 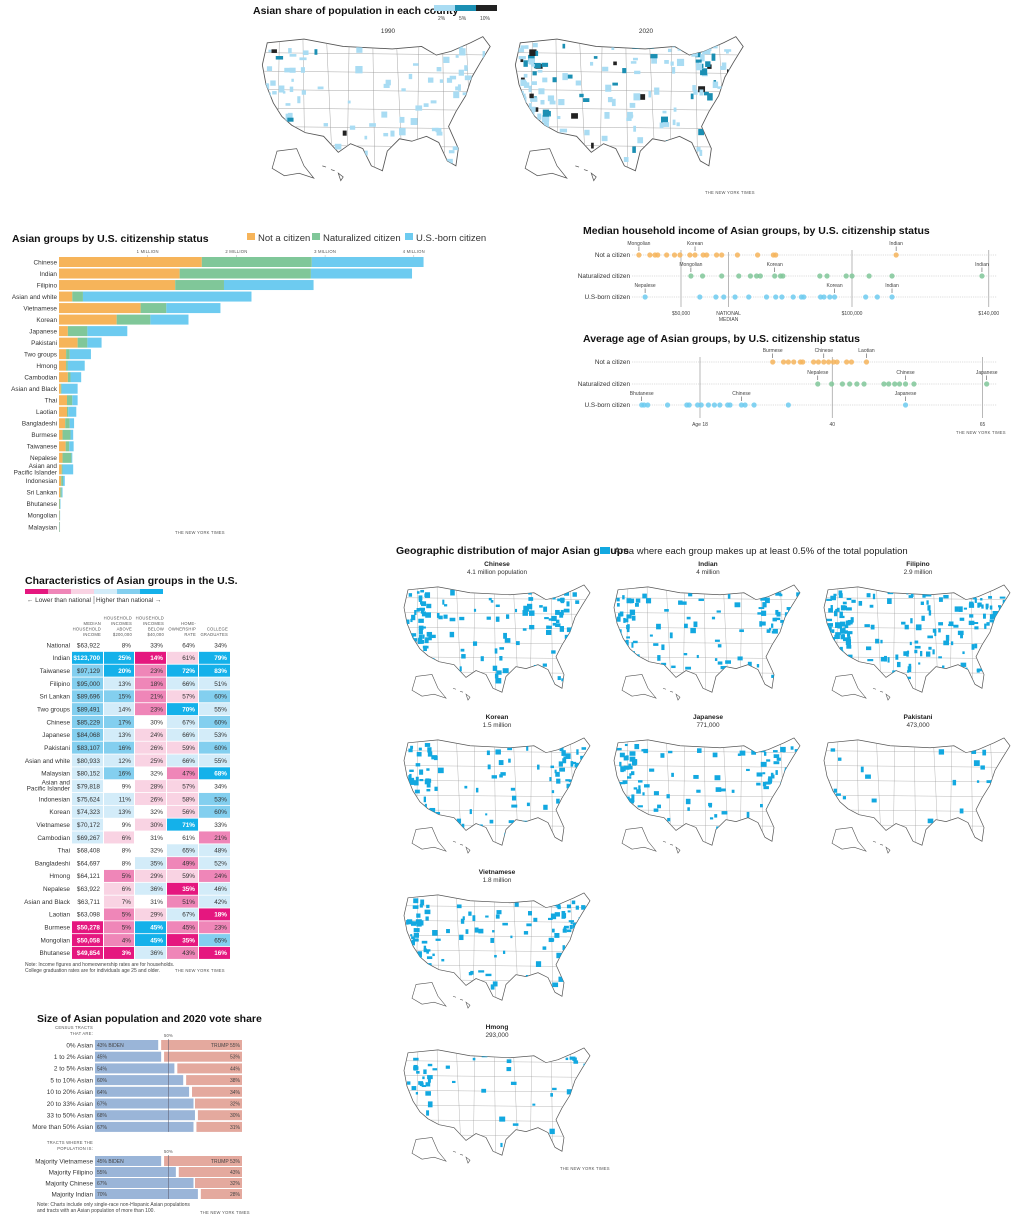 I want to click on category-label: Vietnamese, so click(x=40, y=308).